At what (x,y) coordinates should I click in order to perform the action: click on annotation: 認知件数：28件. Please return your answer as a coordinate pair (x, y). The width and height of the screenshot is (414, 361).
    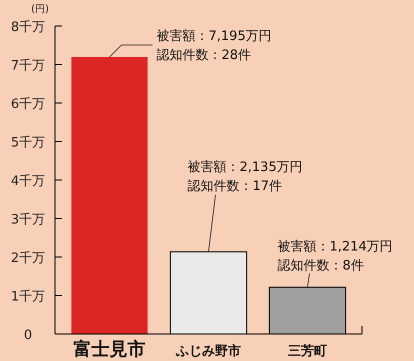
    Looking at the image, I should click on (204, 55).